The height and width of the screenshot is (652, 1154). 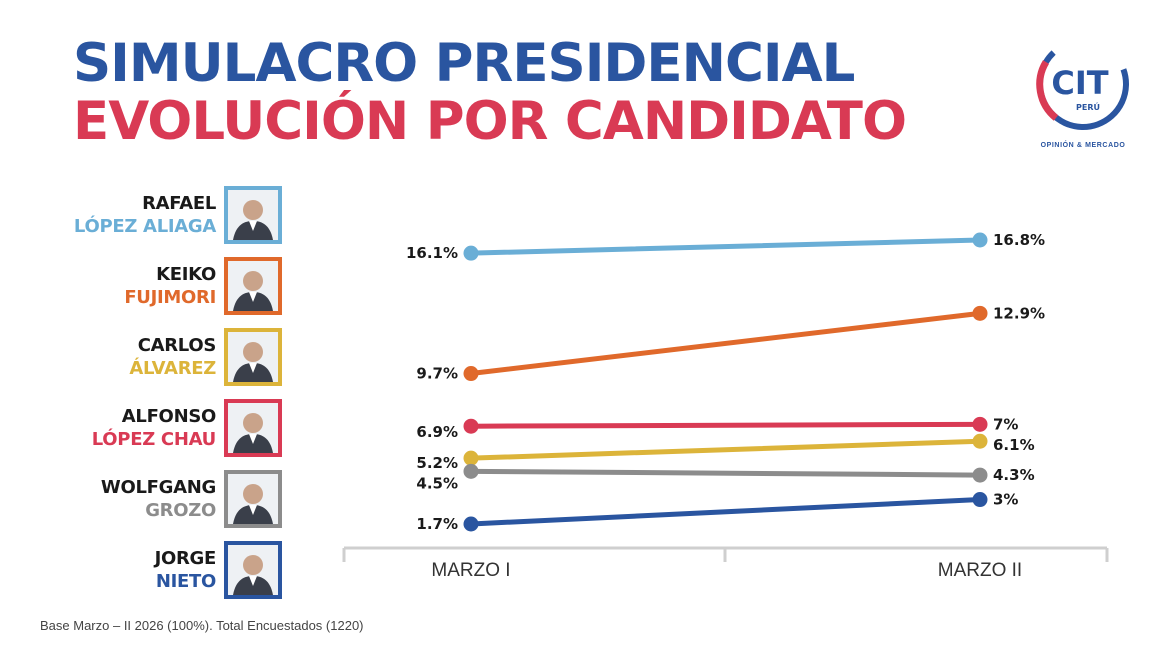 What do you see at coordinates (177, 345) in the screenshot?
I see `candidate-first-name: CARLOS` at bounding box center [177, 345].